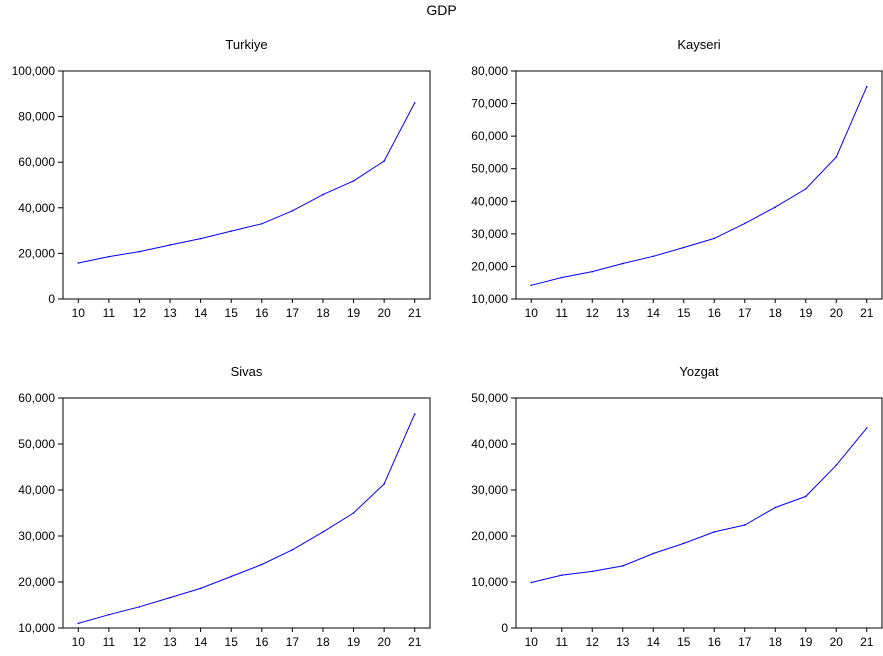 This screenshot has width=883, height=656. Describe the element at coordinates (36, 490) in the screenshot. I see `y-tick-label-sivas: 40,000` at that location.